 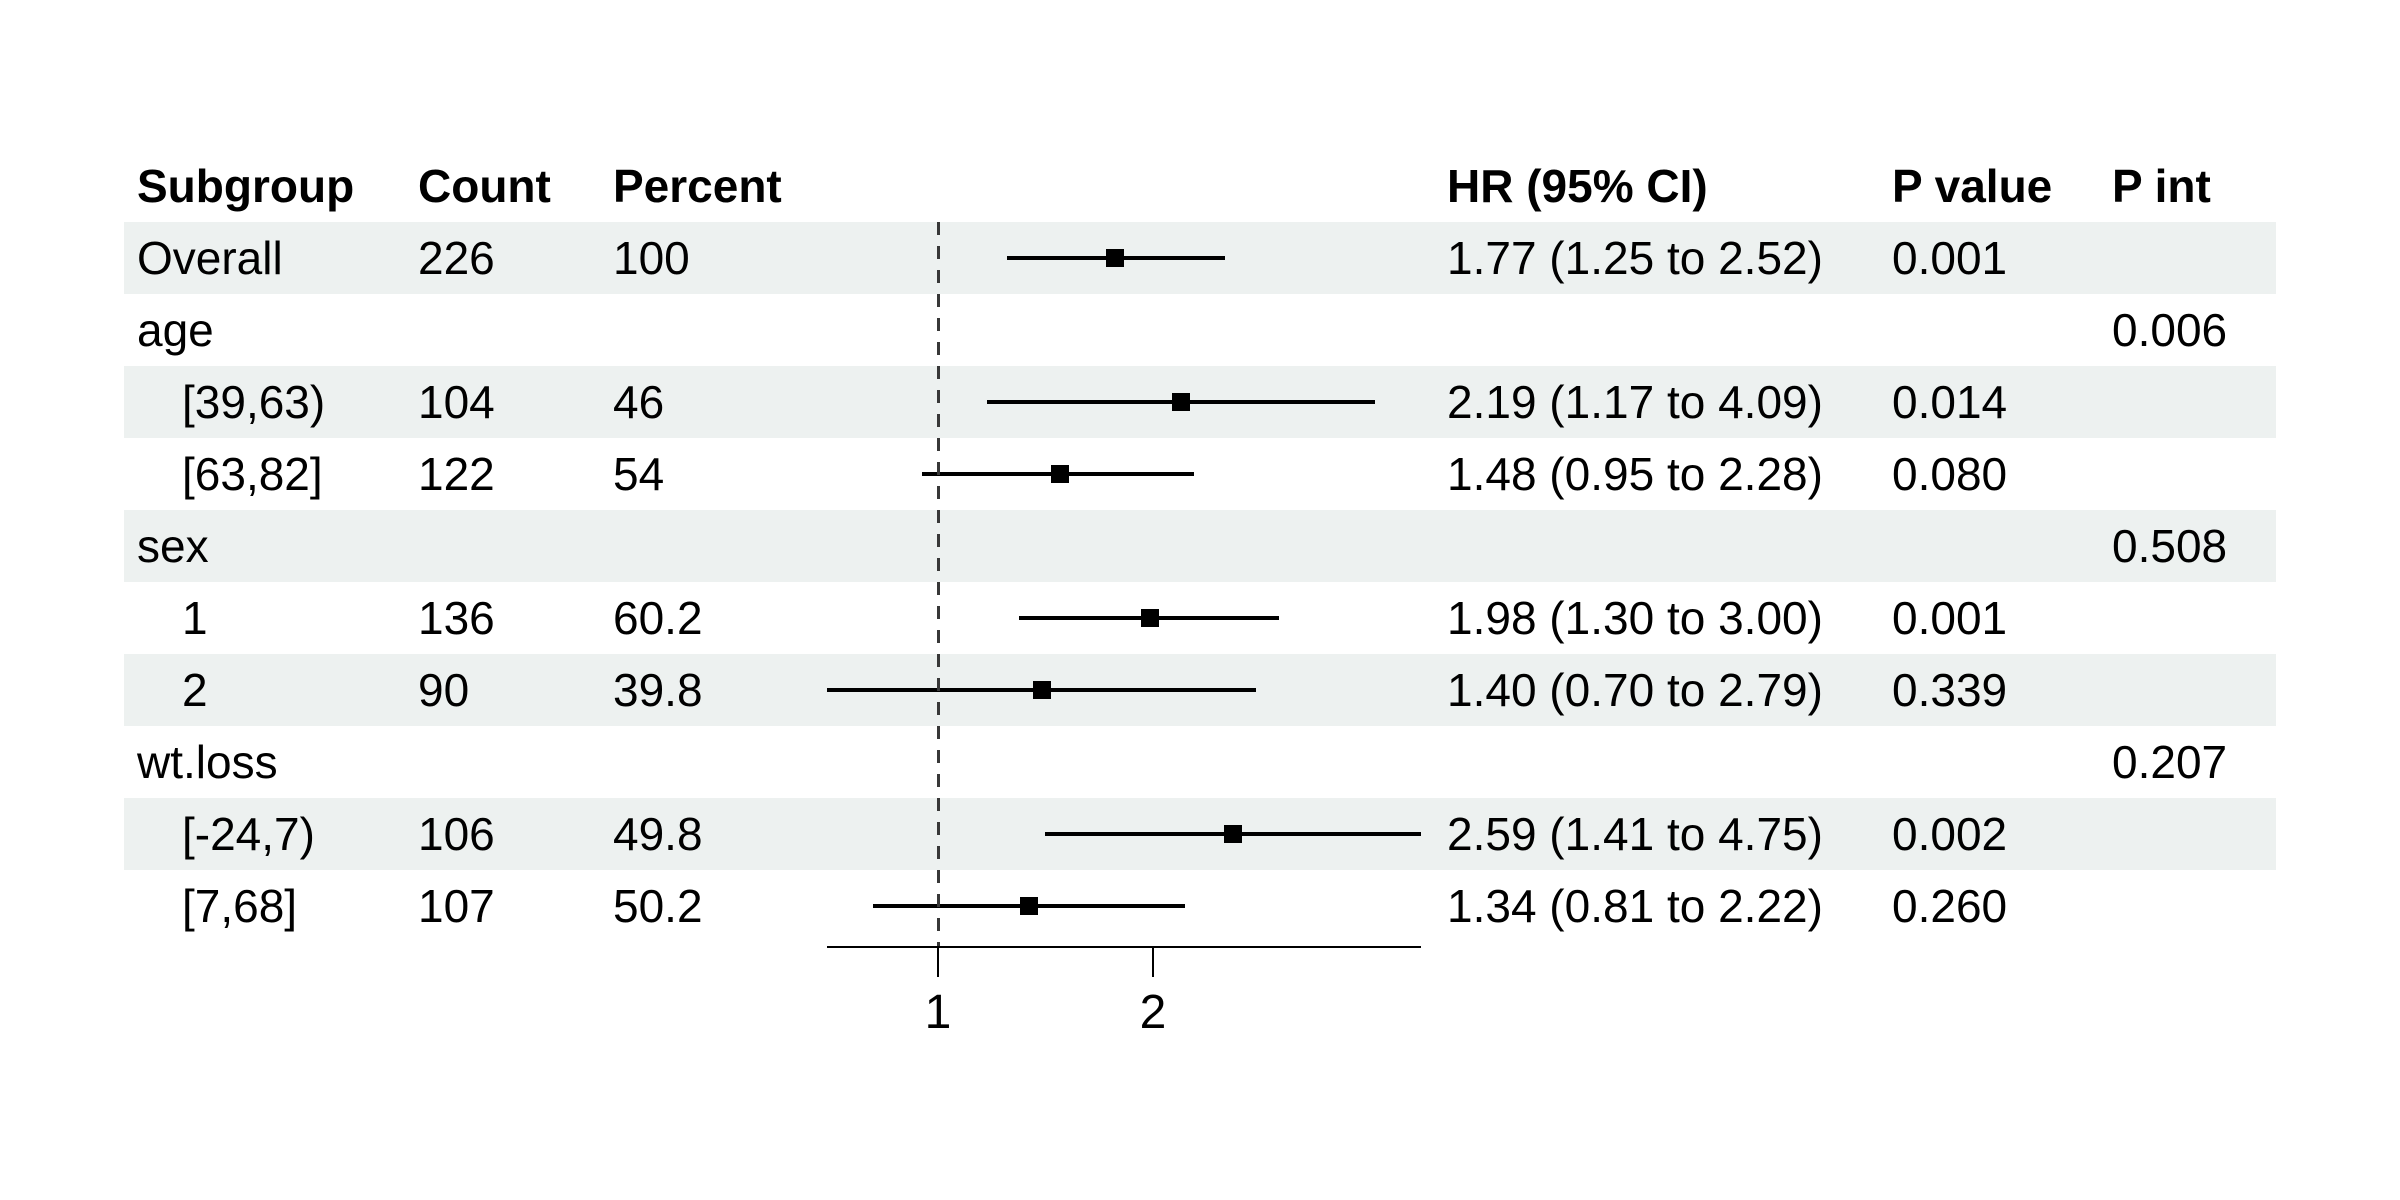 What do you see at coordinates (658, 834) in the screenshot?
I see `cell-percent: 49.8` at bounding box center [658, 834].